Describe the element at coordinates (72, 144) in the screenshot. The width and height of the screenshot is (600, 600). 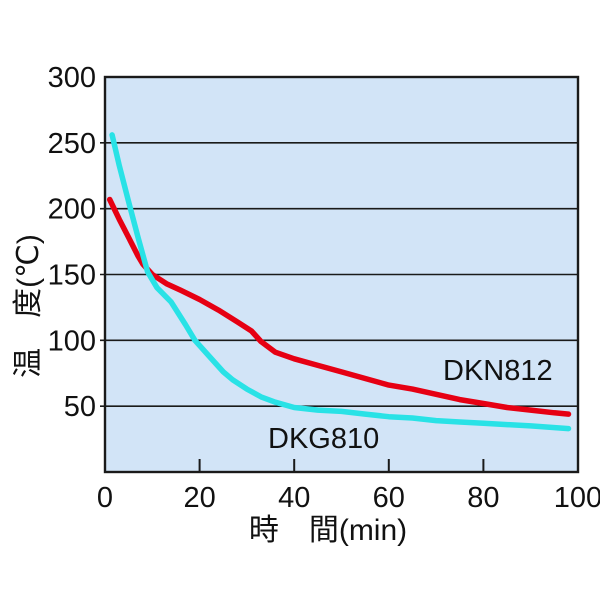
I see `y-tick-label-250: 250` at that location.